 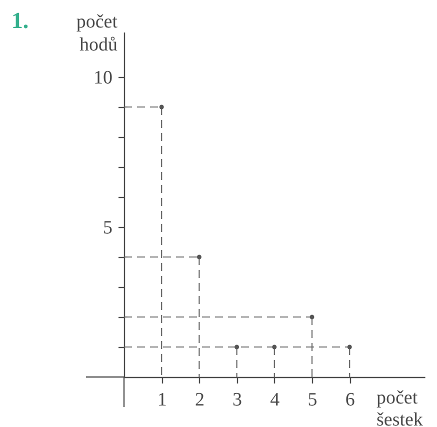 What do you see at coordinates (313, 400) in the screenshot?
I see `x-tick-label: 5` at bounding box center [313, 400].